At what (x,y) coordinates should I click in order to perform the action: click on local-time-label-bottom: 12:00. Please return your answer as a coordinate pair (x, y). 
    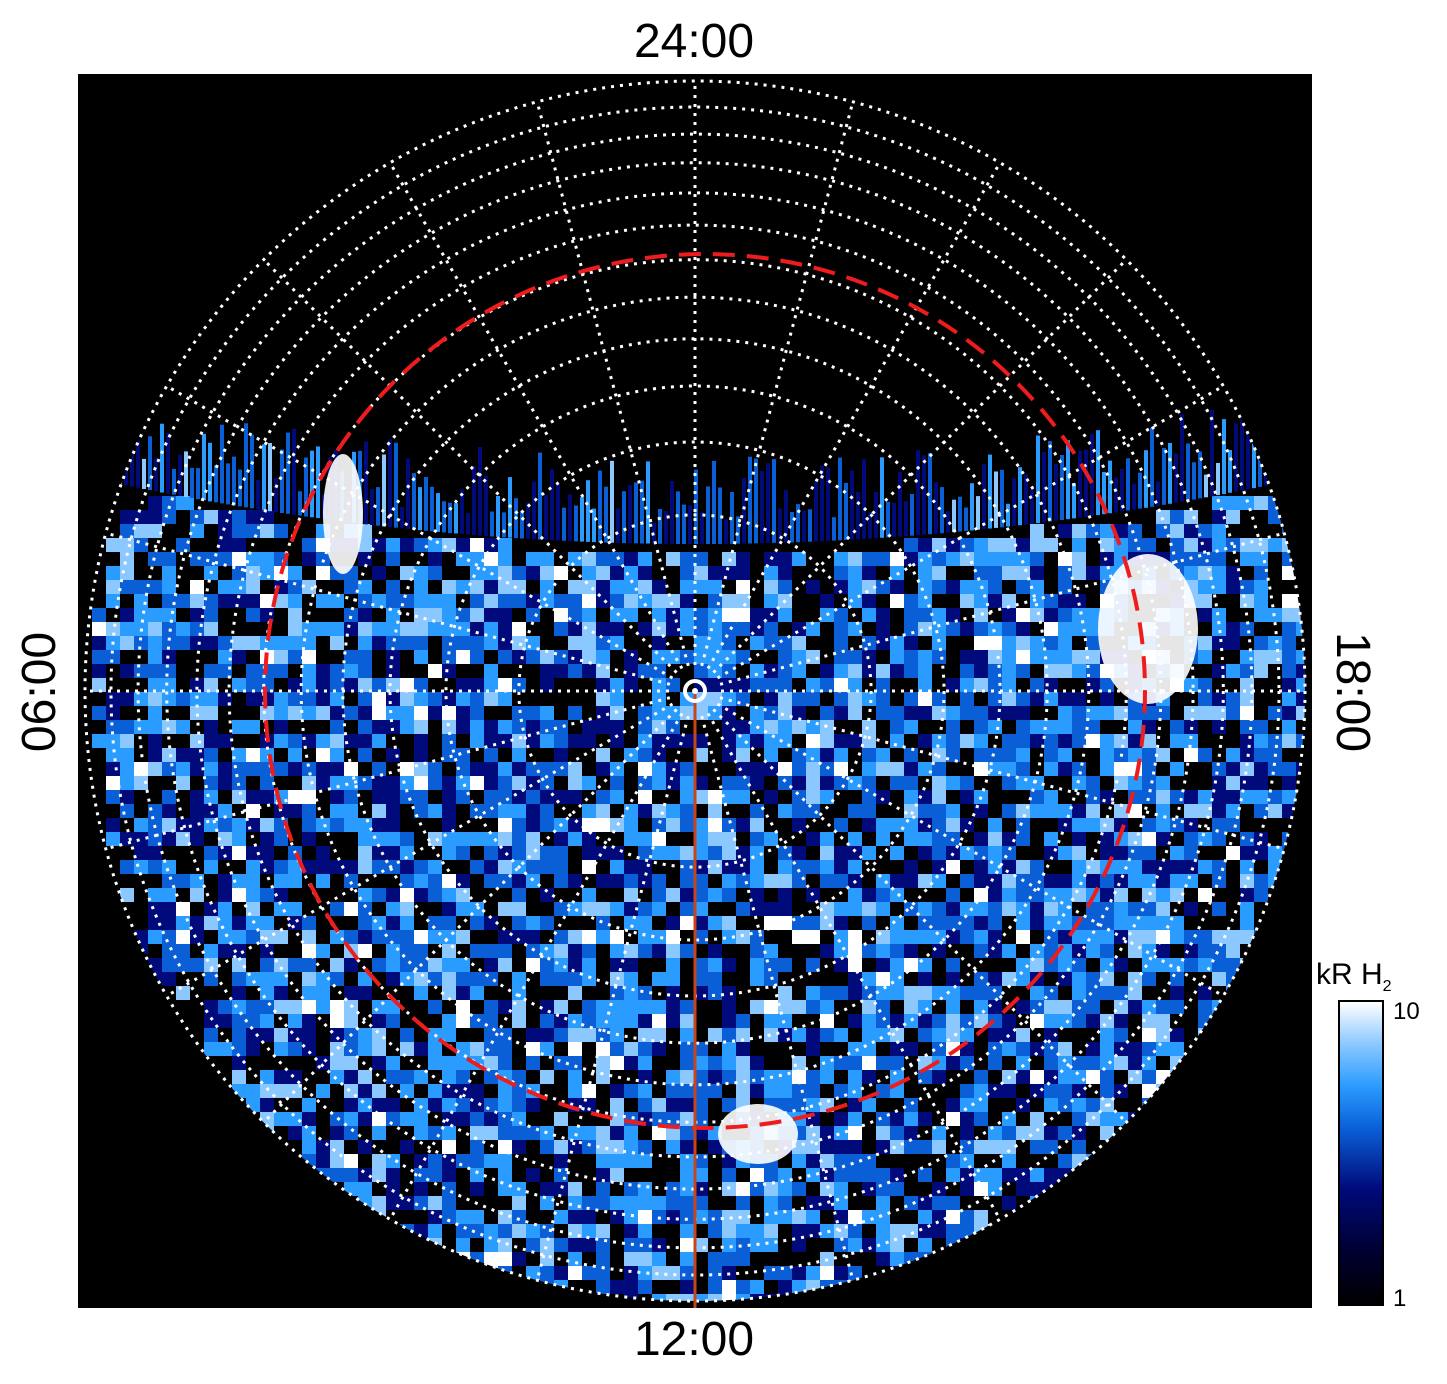
    Looking at the image, I should click on (694, 1339).